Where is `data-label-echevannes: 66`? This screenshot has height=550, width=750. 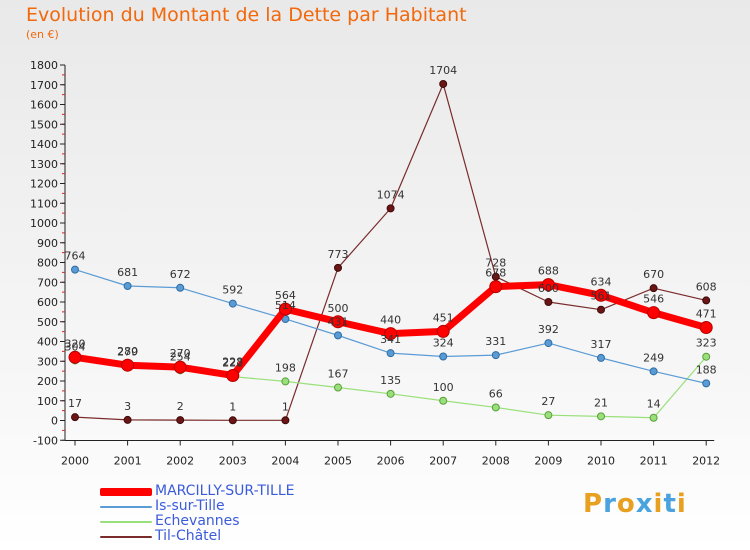 data-label-echevannes: 66 is located at coordinates (496, 393).